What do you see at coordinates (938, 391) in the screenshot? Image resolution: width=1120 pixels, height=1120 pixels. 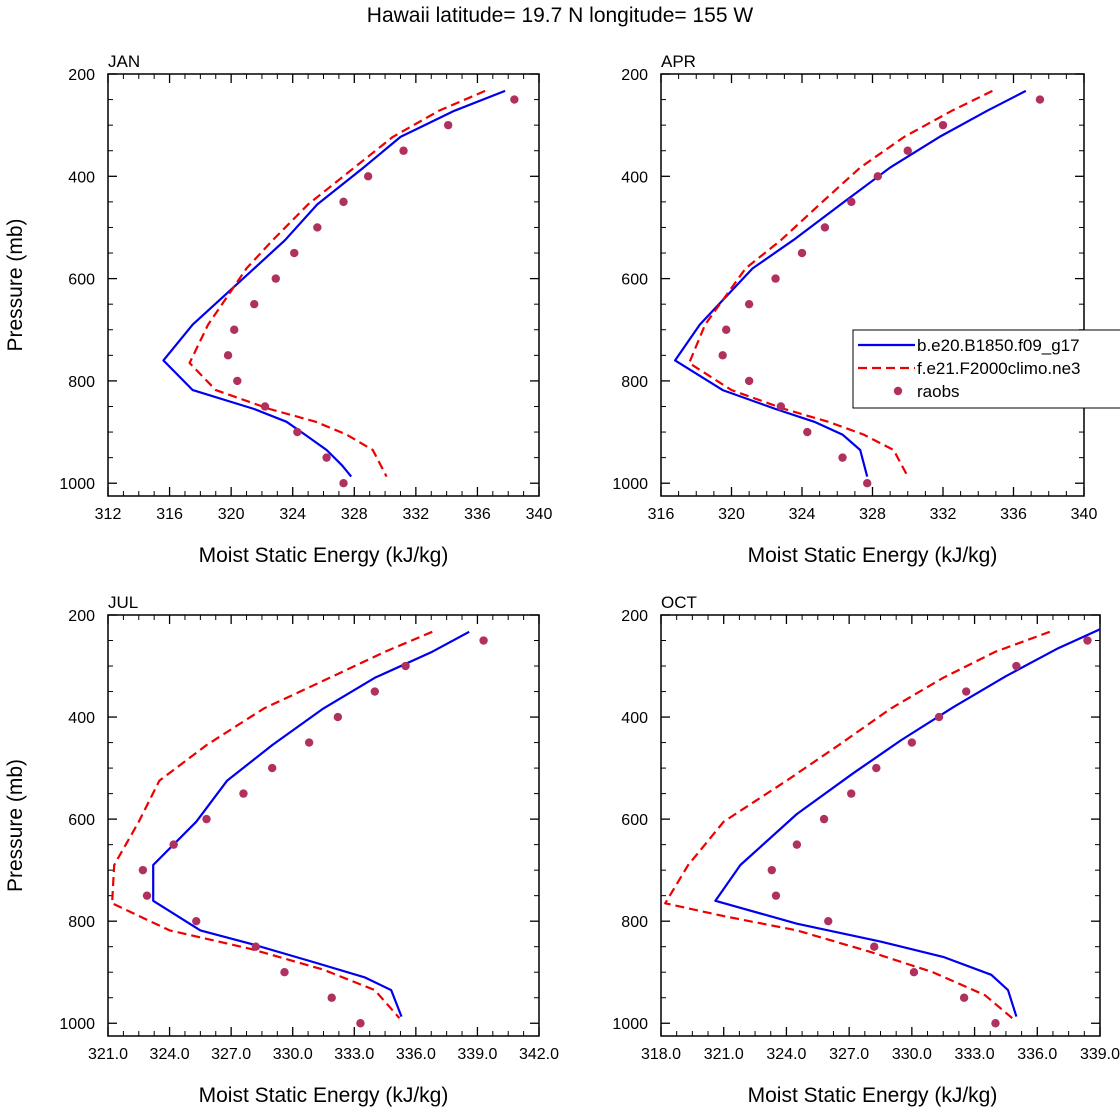 I see `legend-label: raobs` at bounding box center [938, 391].